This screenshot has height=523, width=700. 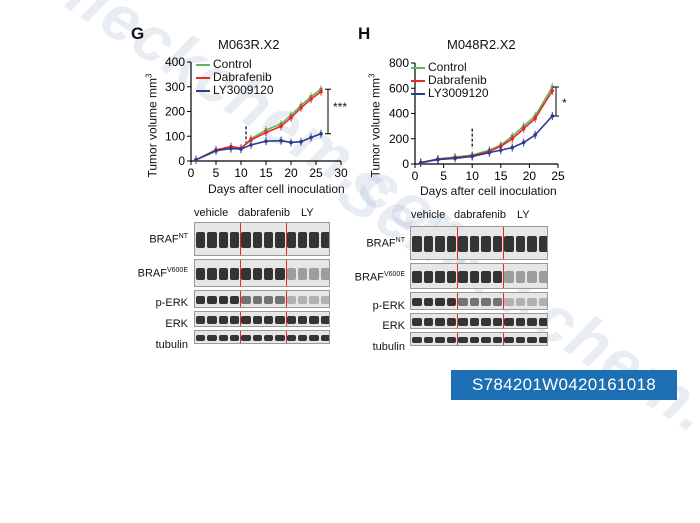 What do you see at coordinates (307, 213) in the screenshot?
I see `blot-group-label: LY` at bounding box center [307, 213].